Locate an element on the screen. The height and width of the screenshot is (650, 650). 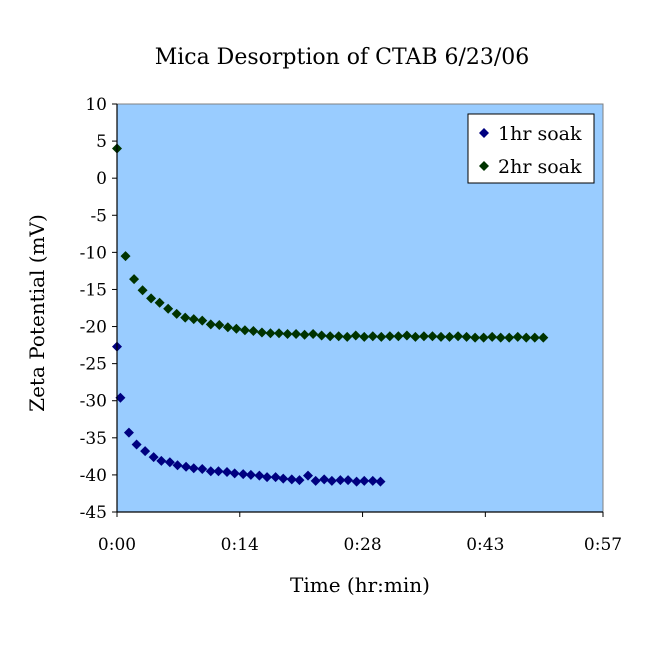
x-axis-ticks: 0:00 0:14 0:28 0:43 0:57 is located at coordinates (360, 533).